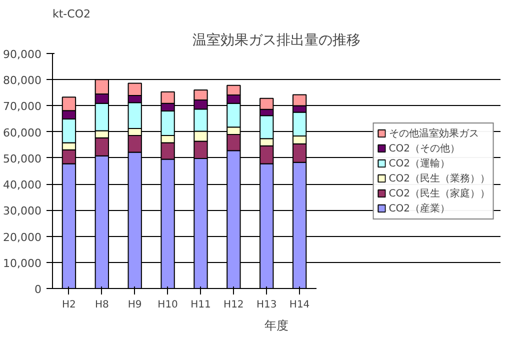 The image size is (512, 339). Describe the element at coordinates (266, 305) in the screenshot. I see `x-tick-label: H13` at that location.